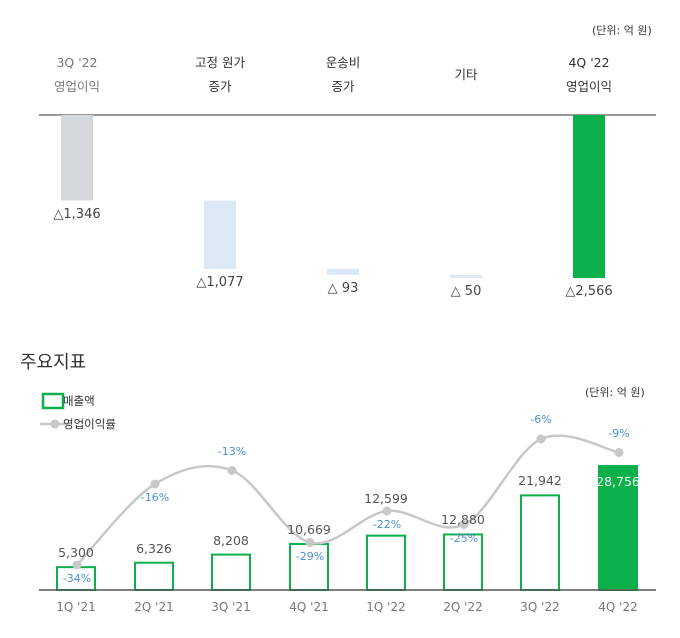 The height and width of the screenshot is (638, 680). Describe the element at coordinates (220, 282) in the screenshot. I see `waterfall-data-label: △1,077` at that location.